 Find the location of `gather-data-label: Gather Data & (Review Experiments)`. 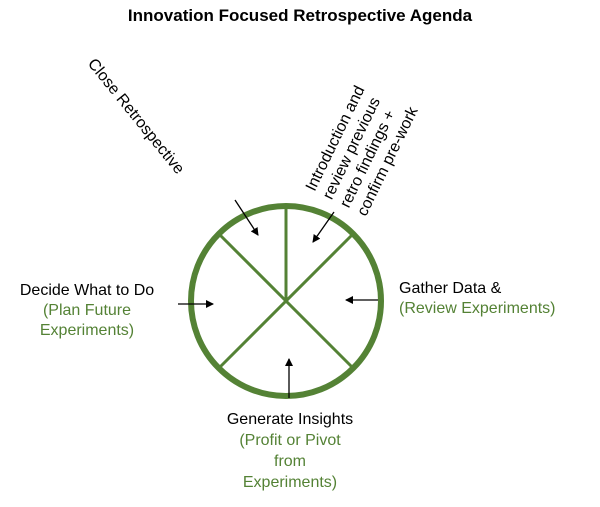

gather-data-label: Gather Data & (Review Experiments) is located at coordinates (477, 299).